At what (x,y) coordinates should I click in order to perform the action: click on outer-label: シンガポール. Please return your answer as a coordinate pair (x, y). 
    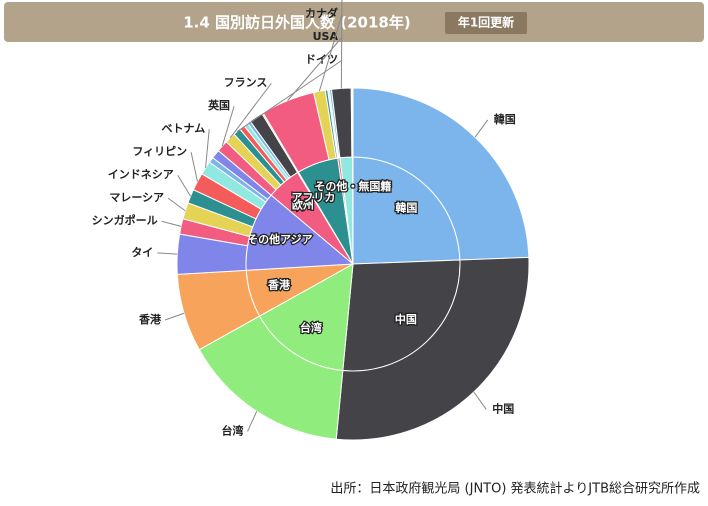
    Looking at the image, I should click on (125, 220).